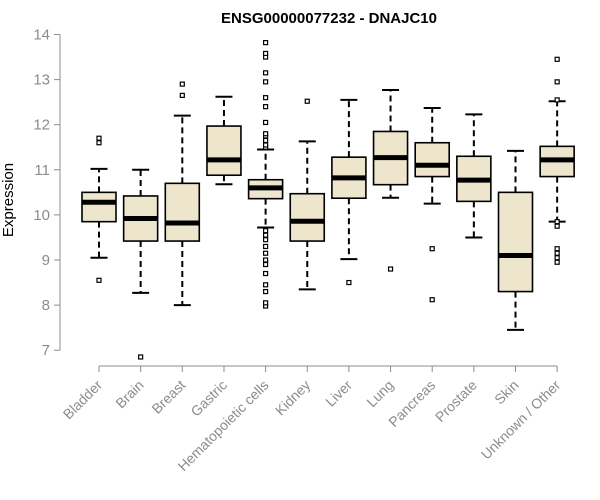 This screenshot has width=600, height=500. I want to click on x-tick-label: Liver, so click(338, 393).